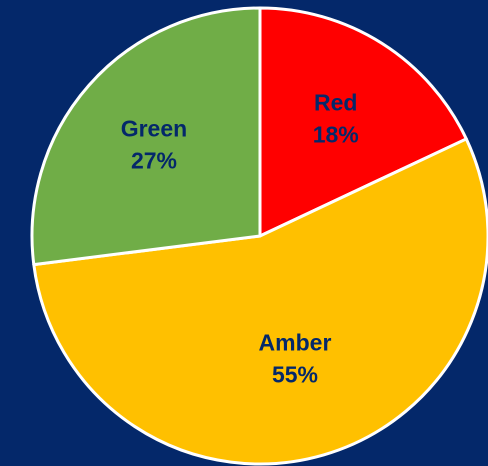 The height and width of the screenshot is (466, 488). I want to click on slice-percent-green: 27%, so click(154, 161).